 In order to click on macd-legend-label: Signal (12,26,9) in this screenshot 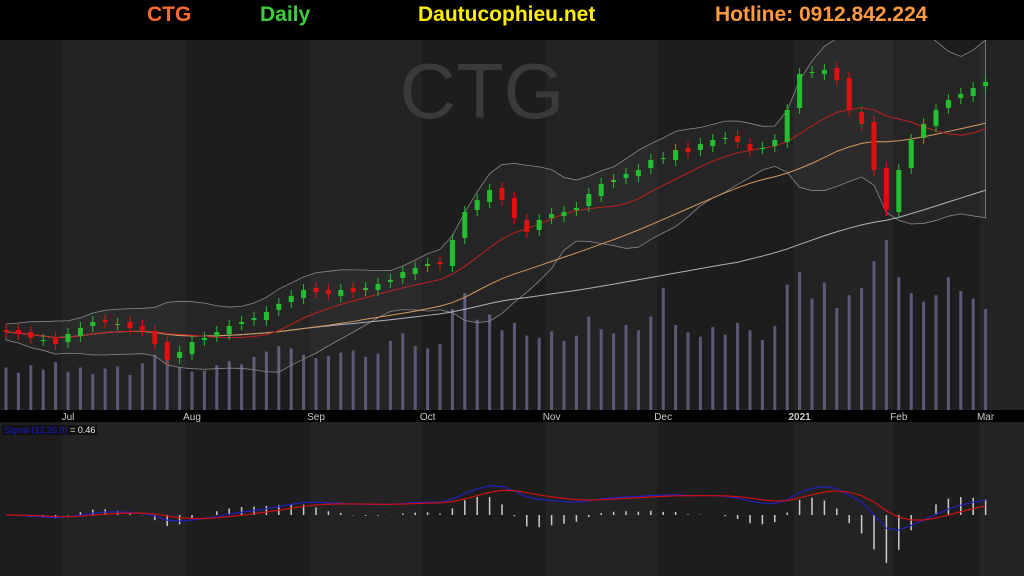, I will do `click(36, 430)`.